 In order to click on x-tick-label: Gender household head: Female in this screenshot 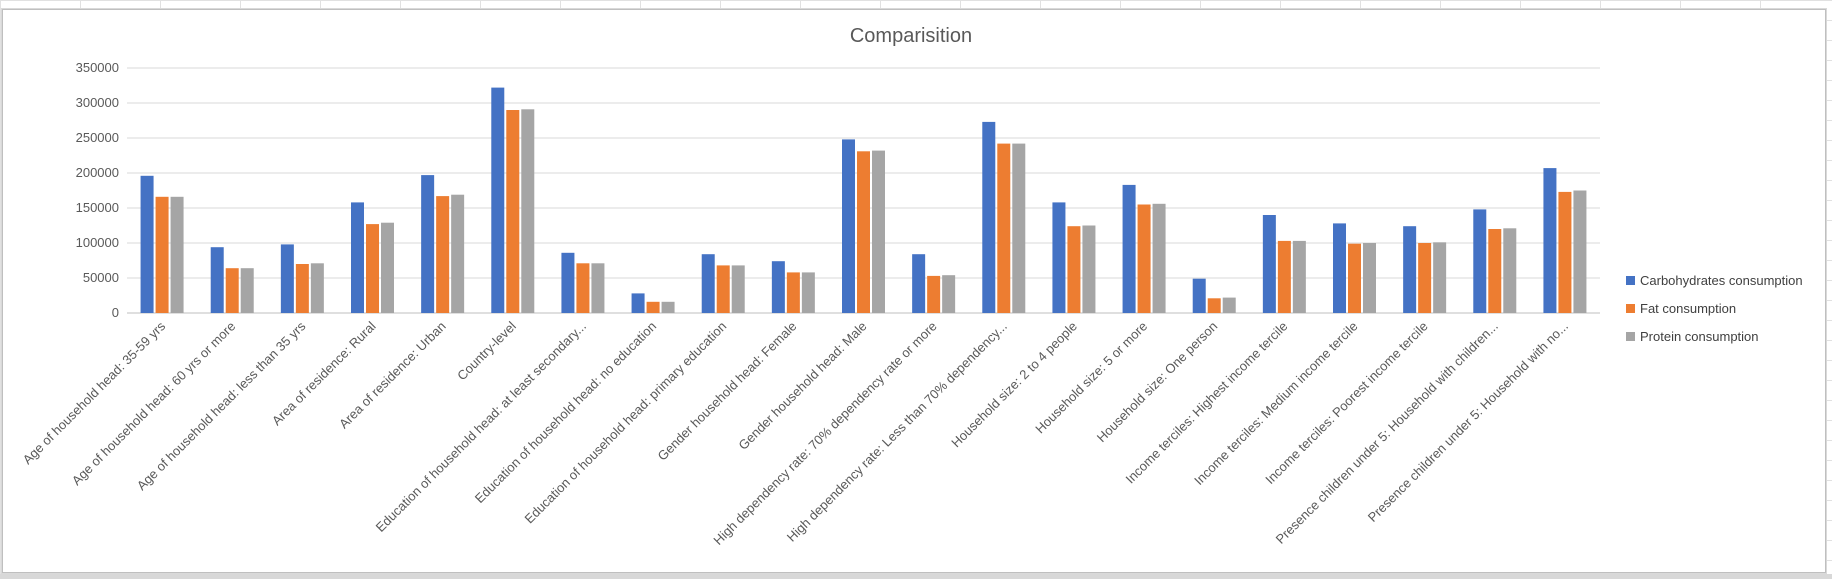, I will do `click(726, 391)`.